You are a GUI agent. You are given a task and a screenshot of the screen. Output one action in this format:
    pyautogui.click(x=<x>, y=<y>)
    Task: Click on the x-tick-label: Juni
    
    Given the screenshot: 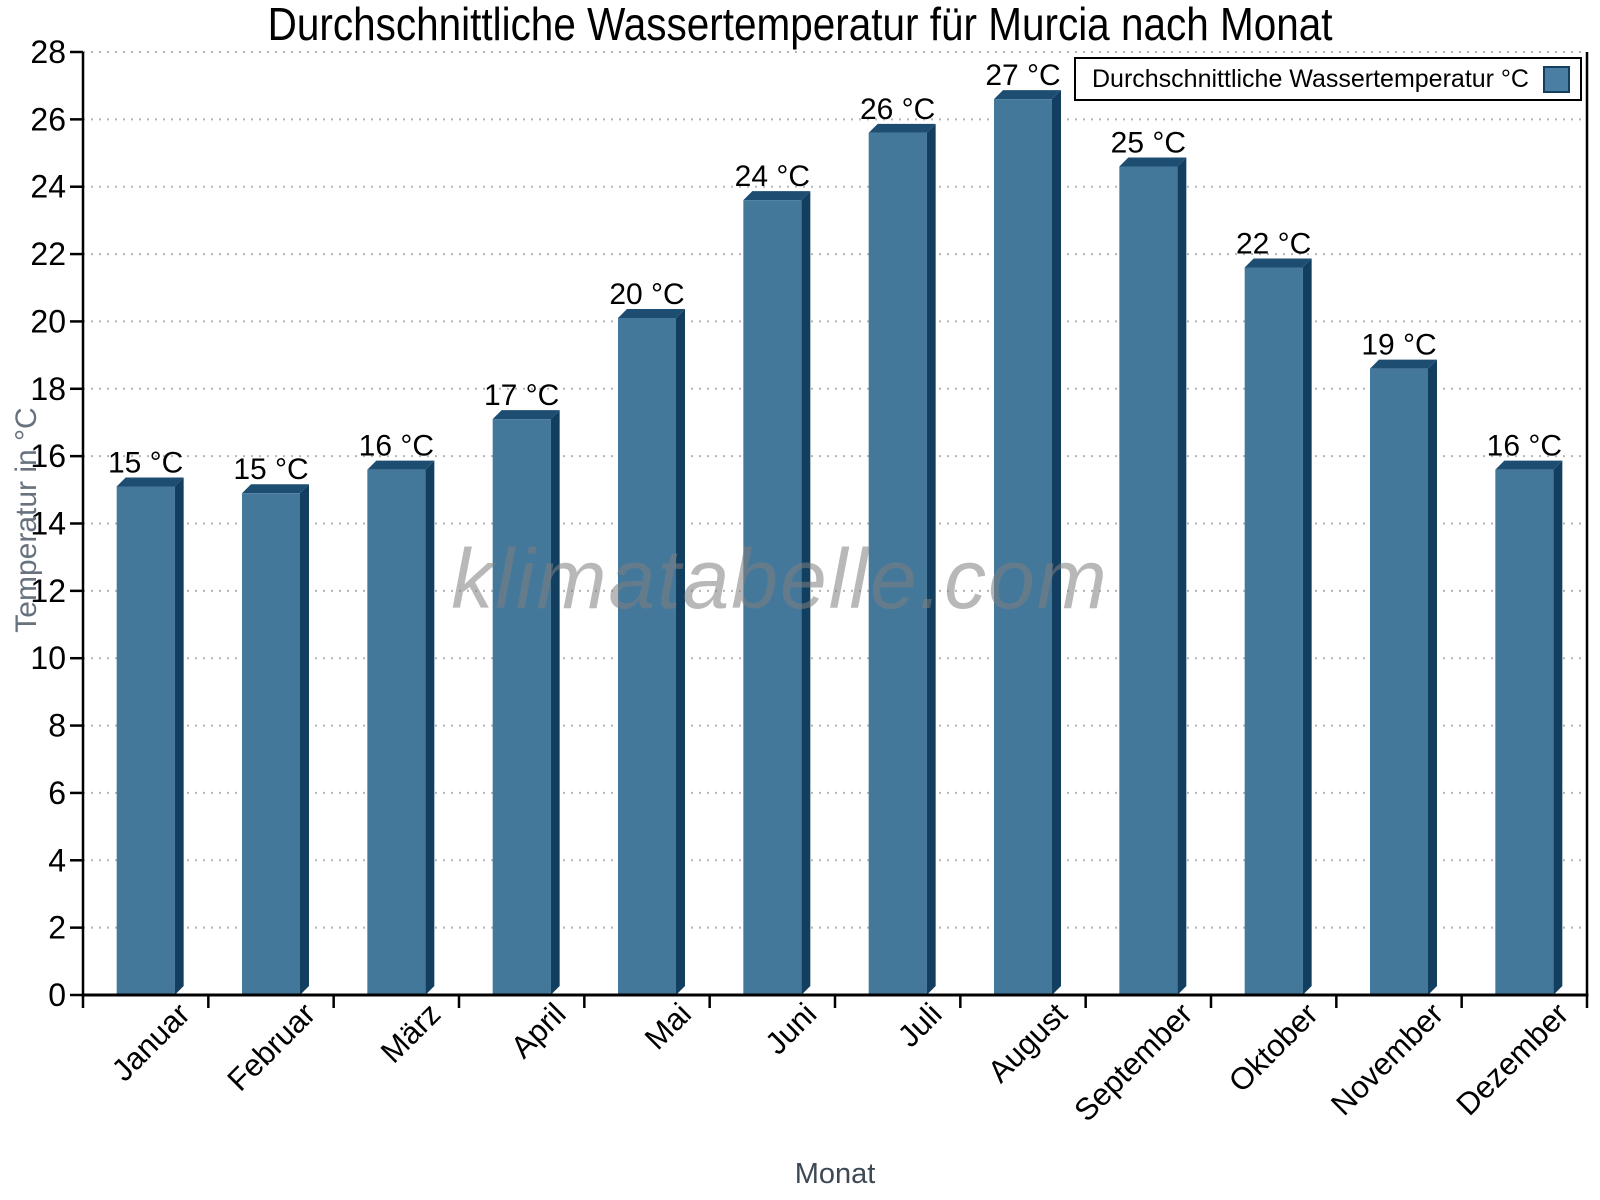 What is the action you would take?
    pyautogui.click(x=790, y=1028)
    